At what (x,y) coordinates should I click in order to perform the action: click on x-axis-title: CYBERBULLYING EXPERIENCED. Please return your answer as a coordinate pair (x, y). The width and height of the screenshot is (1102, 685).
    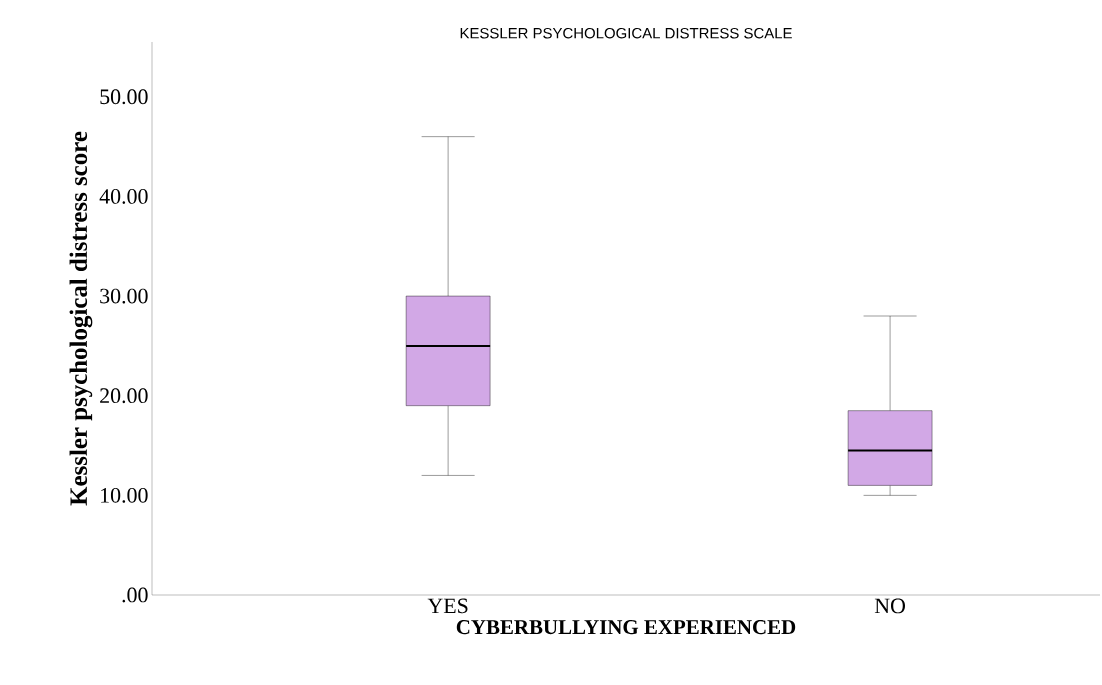
    Looking at the image, I should click on (626, 627).